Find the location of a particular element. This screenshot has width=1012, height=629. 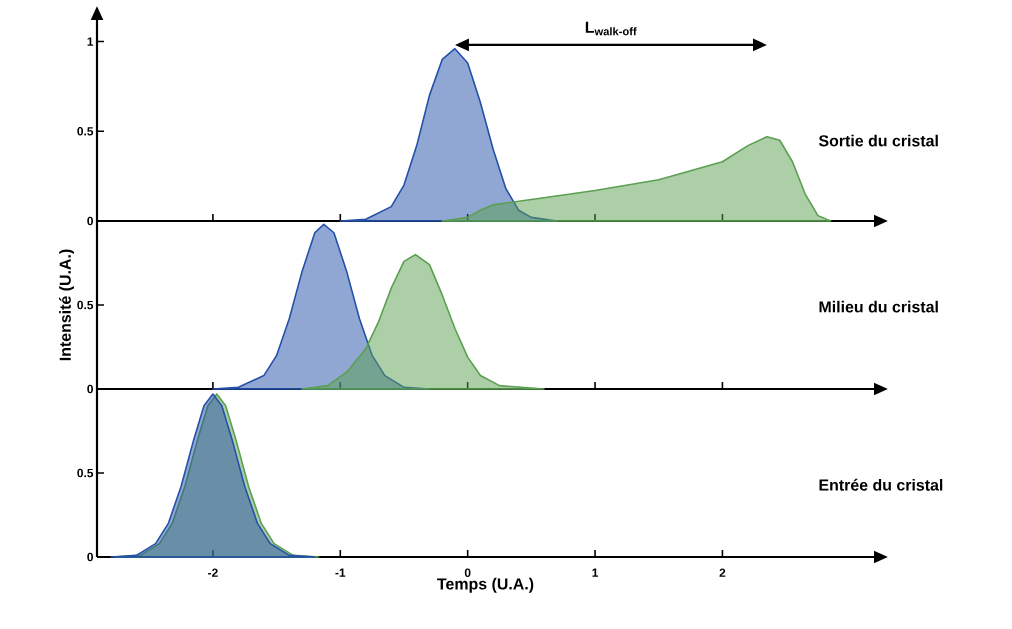

x-axis-title: Temps (U.A.) is located at coordinates (485, 585).